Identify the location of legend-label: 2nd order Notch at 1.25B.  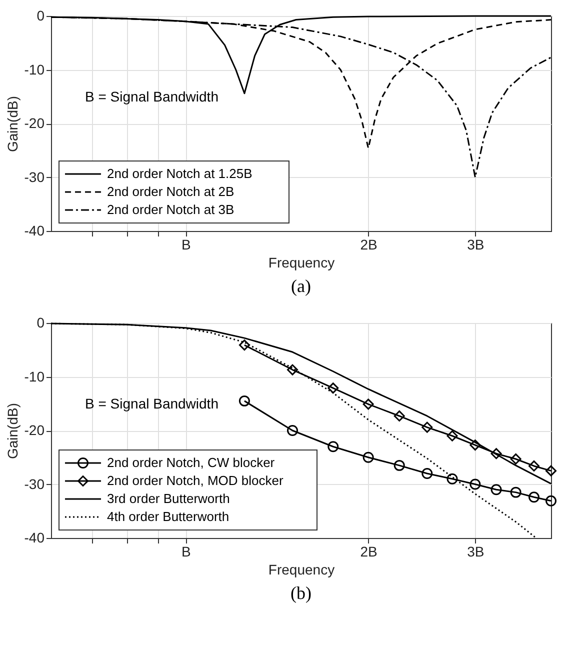
(179, 173).